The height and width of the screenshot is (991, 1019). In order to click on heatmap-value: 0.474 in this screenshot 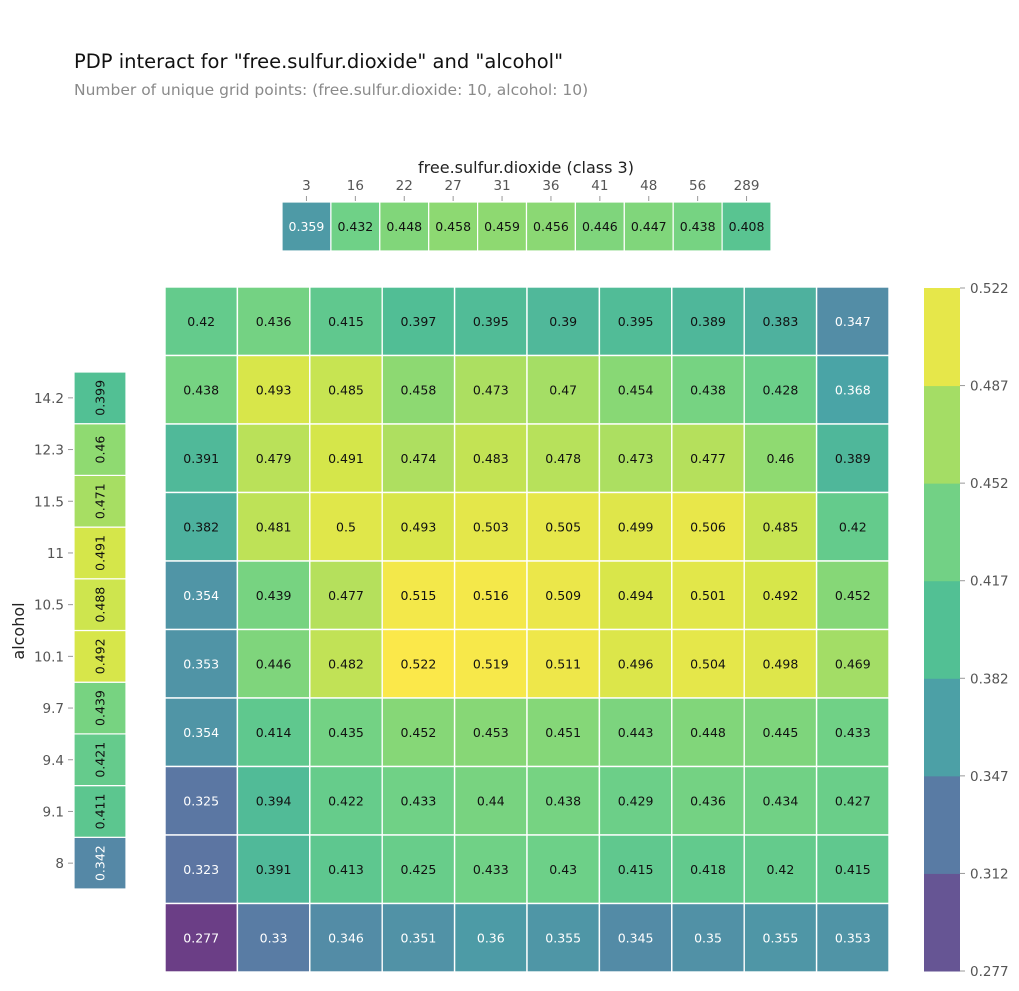, I will do `click(419, 458)`.